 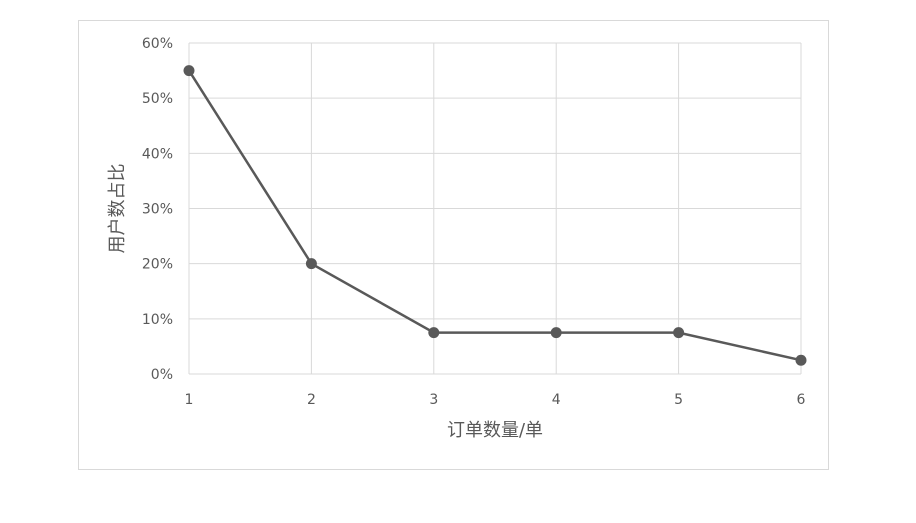 I want to click on y-axis-title: 用户数占比, so click(x=117, y=209).